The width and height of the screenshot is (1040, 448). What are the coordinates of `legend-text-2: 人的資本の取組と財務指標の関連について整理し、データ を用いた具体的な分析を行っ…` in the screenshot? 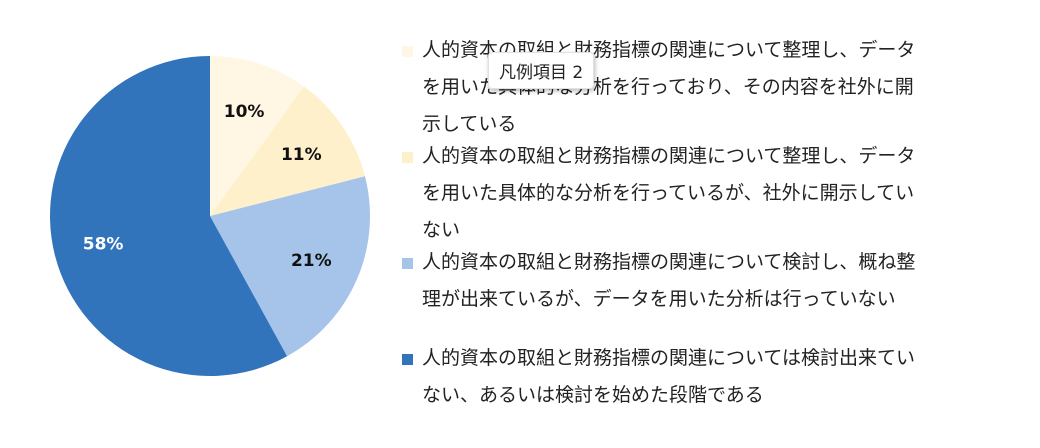 It's located at (669, 193).